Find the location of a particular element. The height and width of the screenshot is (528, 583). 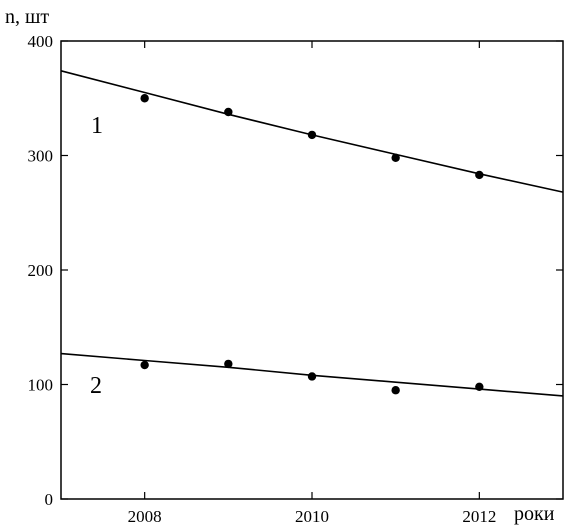

y-tick-label: 300 is located at coordinates (41, 156).